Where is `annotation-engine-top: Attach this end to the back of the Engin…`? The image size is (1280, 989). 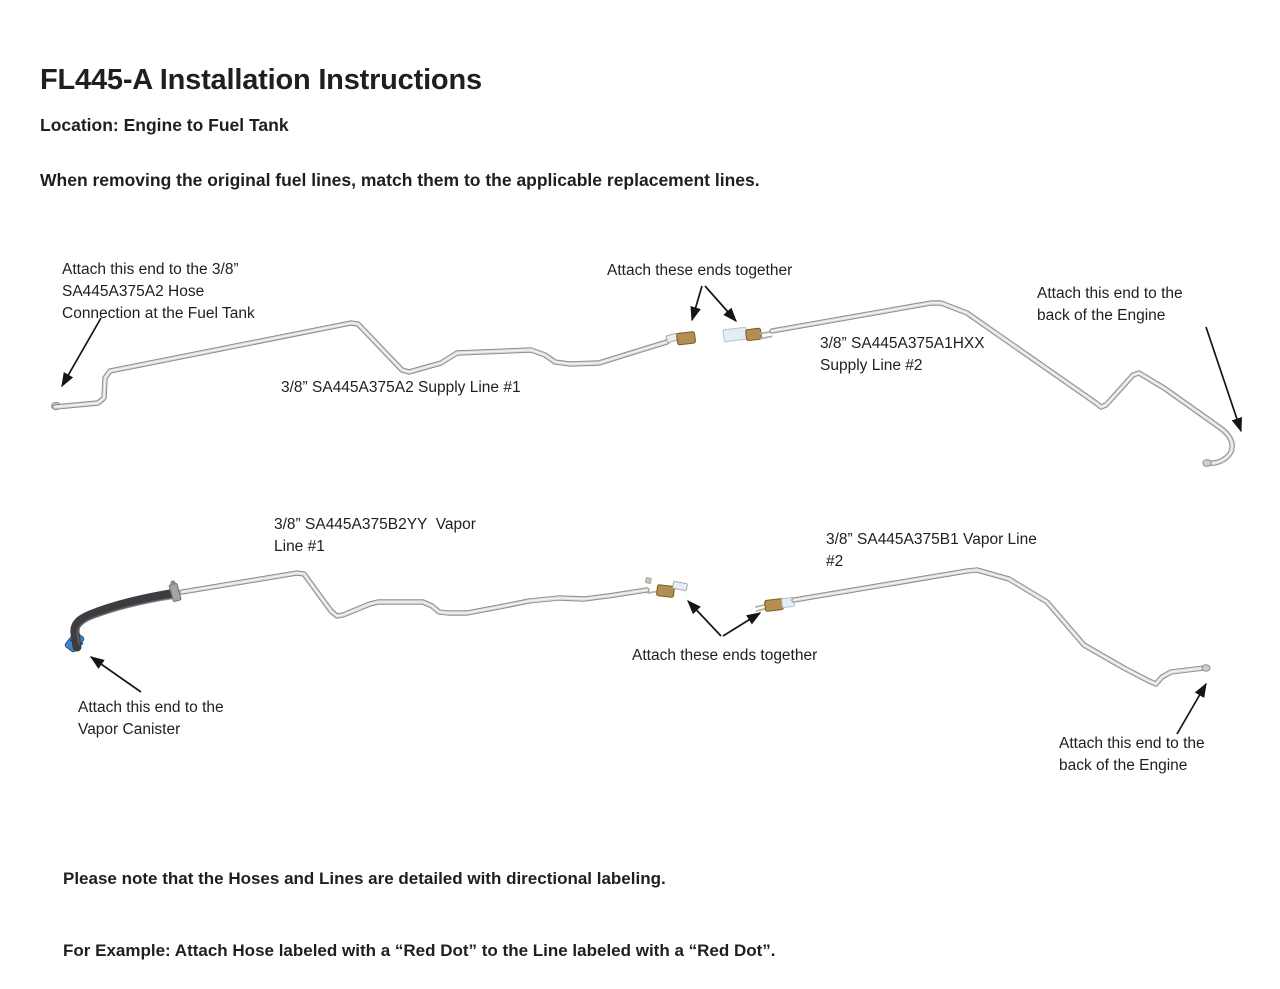
annotation-engine-top: Attach this end to the back of the Engin… is located at coordinates (1110, 304).